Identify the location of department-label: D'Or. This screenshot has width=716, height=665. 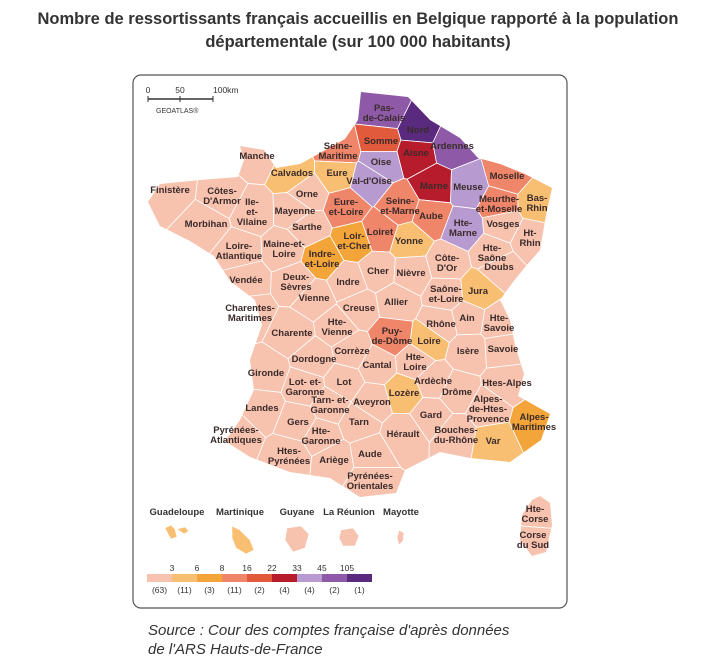
(447, 268).